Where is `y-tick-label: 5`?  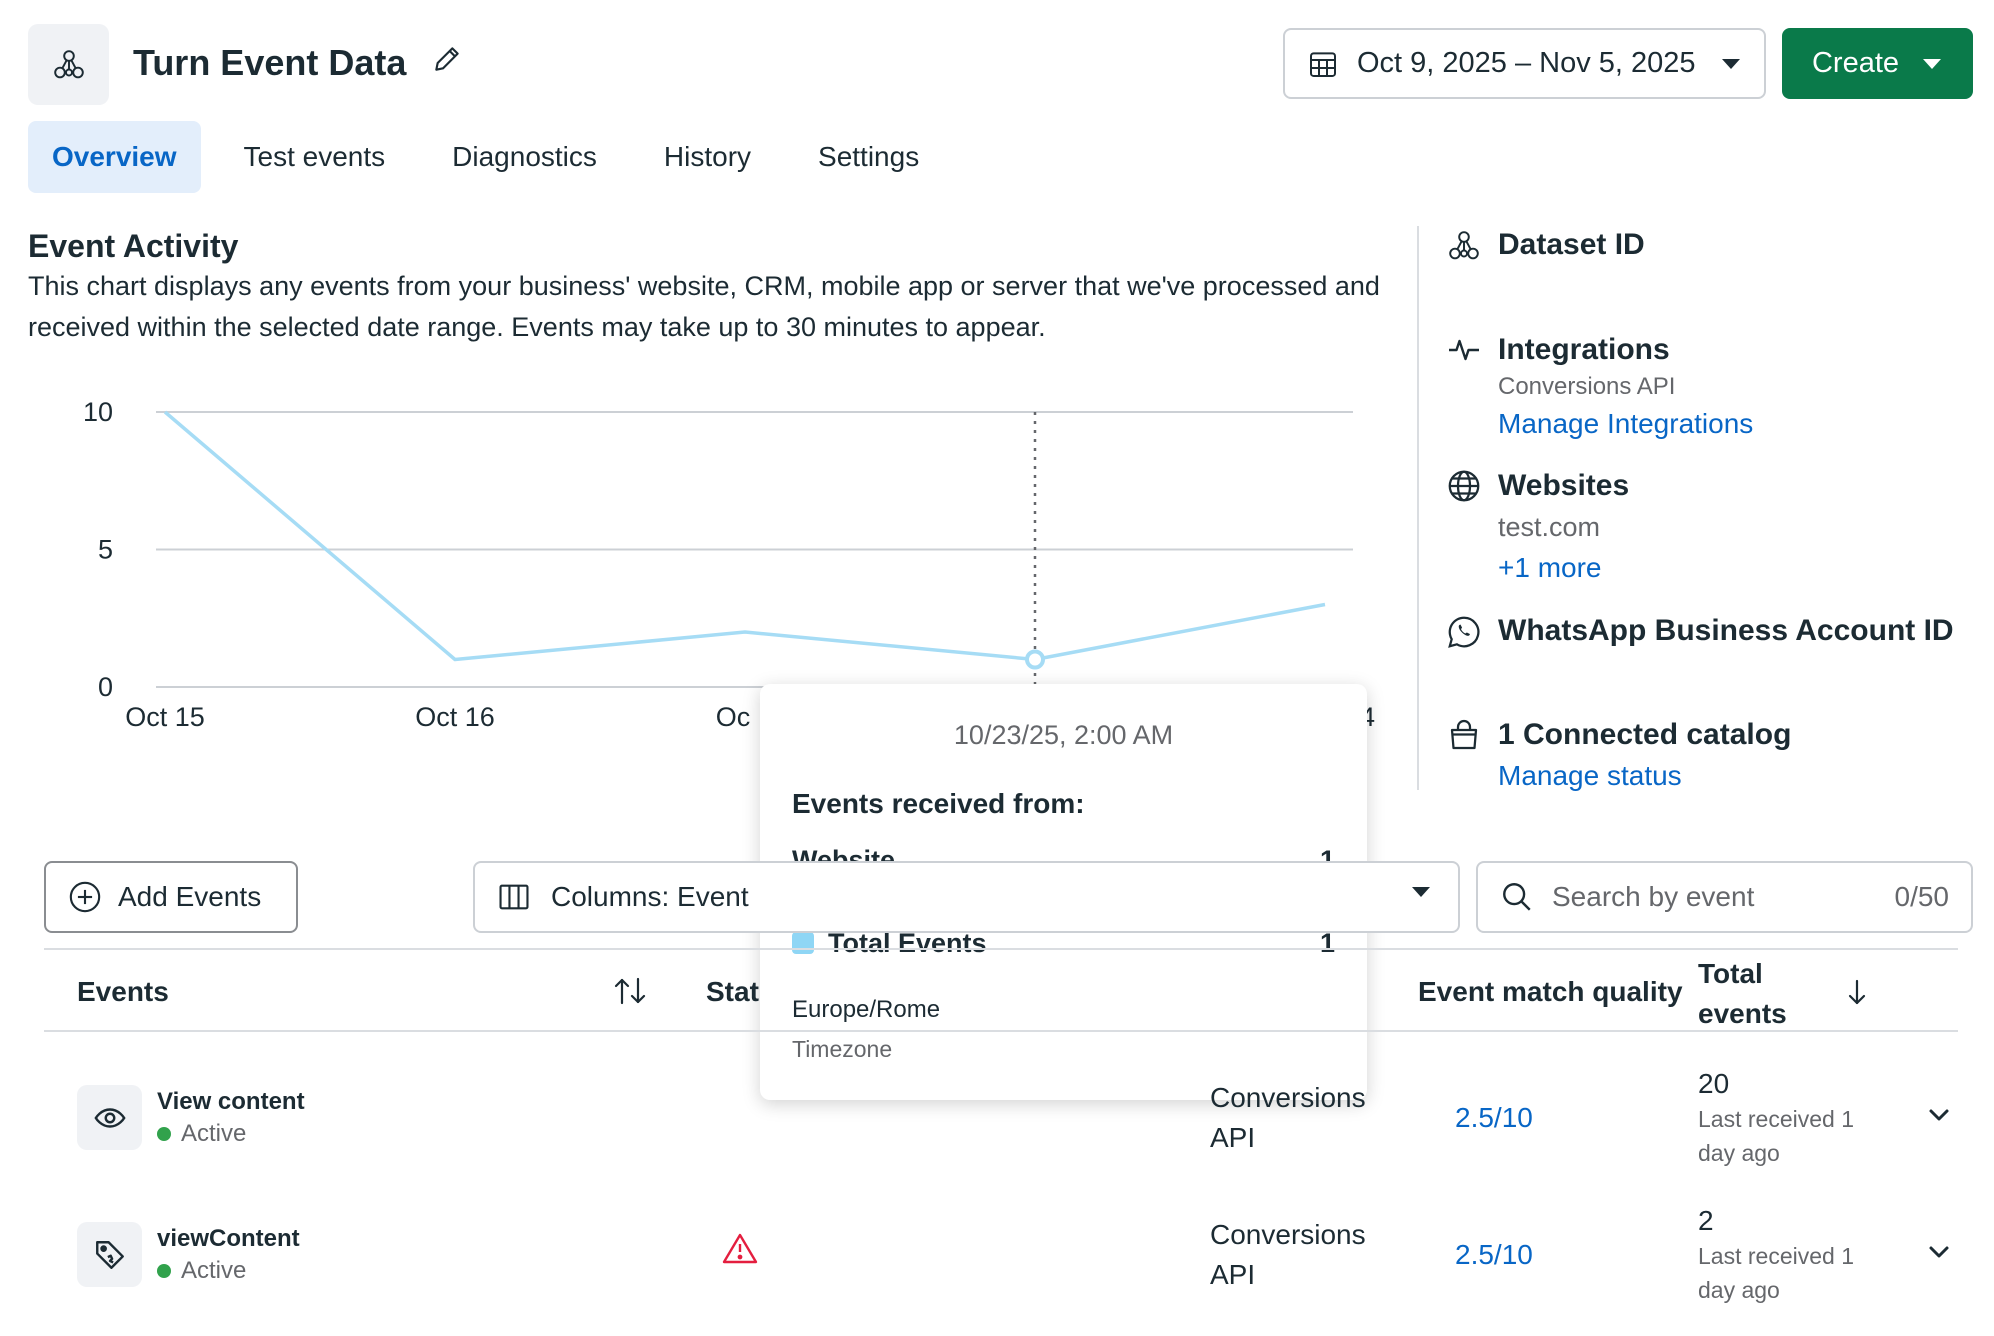
y-tick-label: 5 is located at coordinates (105, 550).